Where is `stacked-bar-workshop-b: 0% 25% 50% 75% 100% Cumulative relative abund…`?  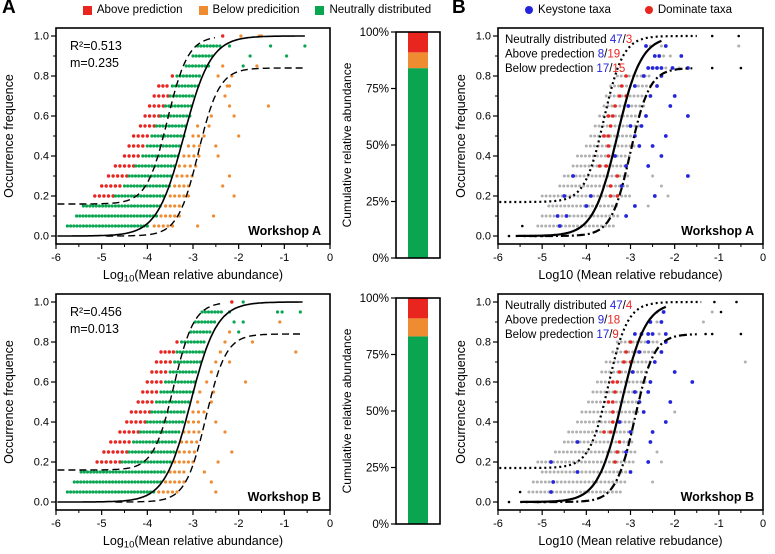 stacked-bar-workshop-b: 0% 25% 50% 75% 100% Cumulative relative abund… is located at coordinates (390, 412).